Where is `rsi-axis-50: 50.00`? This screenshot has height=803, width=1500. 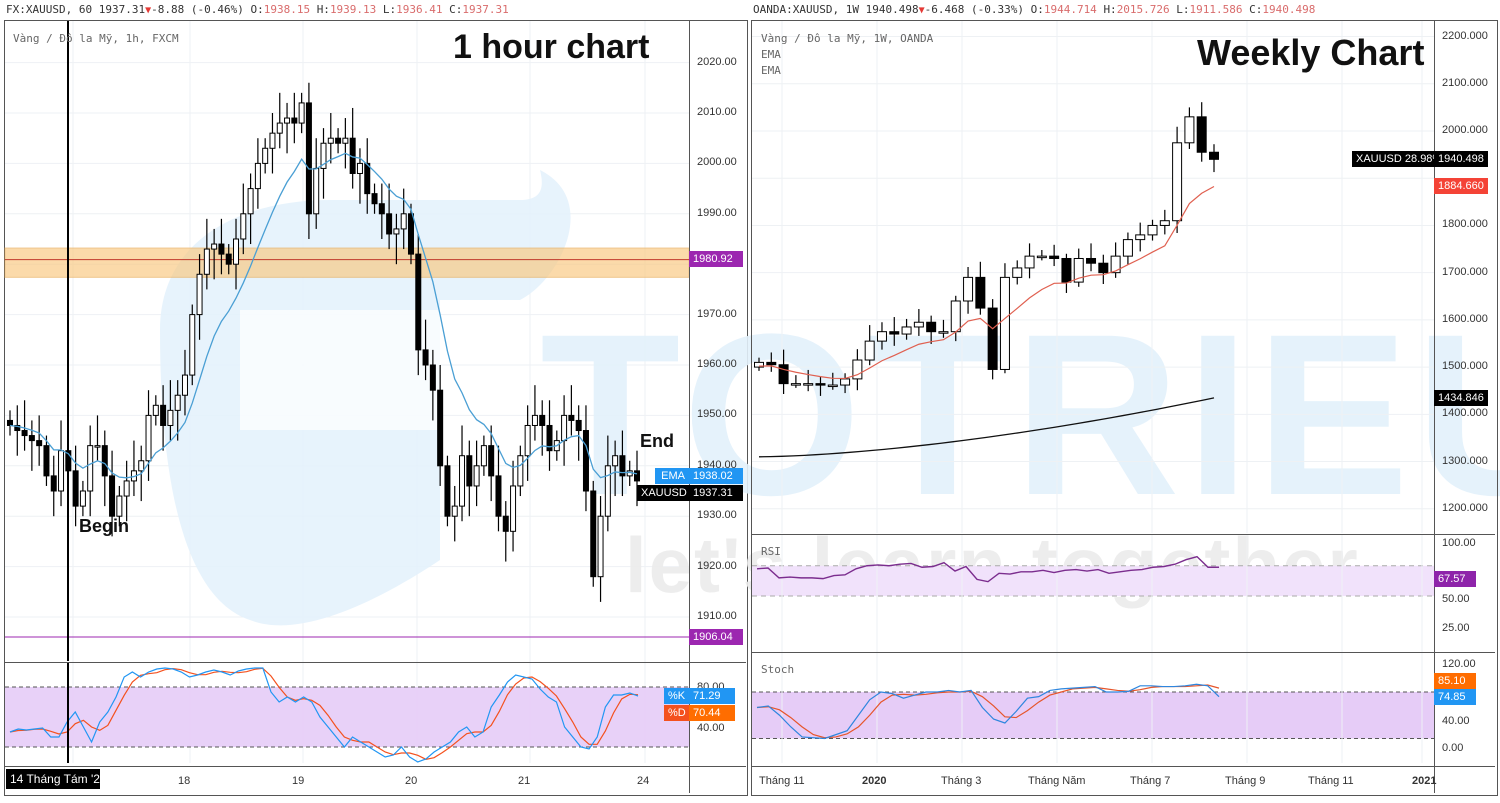
rsi-axis-50: 50.00 is located at coordinates (1456, 599).